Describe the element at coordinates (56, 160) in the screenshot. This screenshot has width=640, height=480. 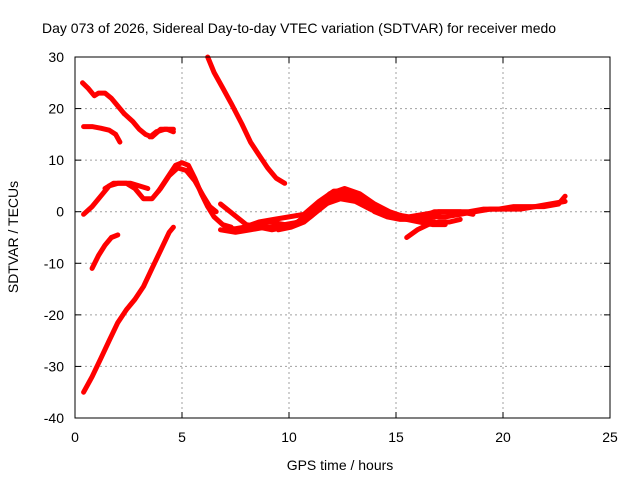
I see `y-tick-label: 10` at that location.